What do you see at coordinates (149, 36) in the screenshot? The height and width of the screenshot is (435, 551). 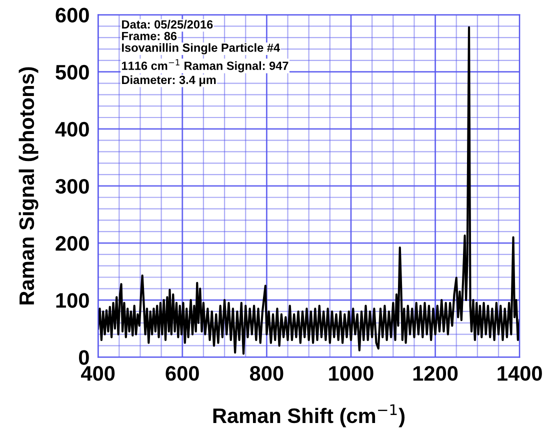 I see `annotation: Frame: 86` at bounding box center [149, 36].